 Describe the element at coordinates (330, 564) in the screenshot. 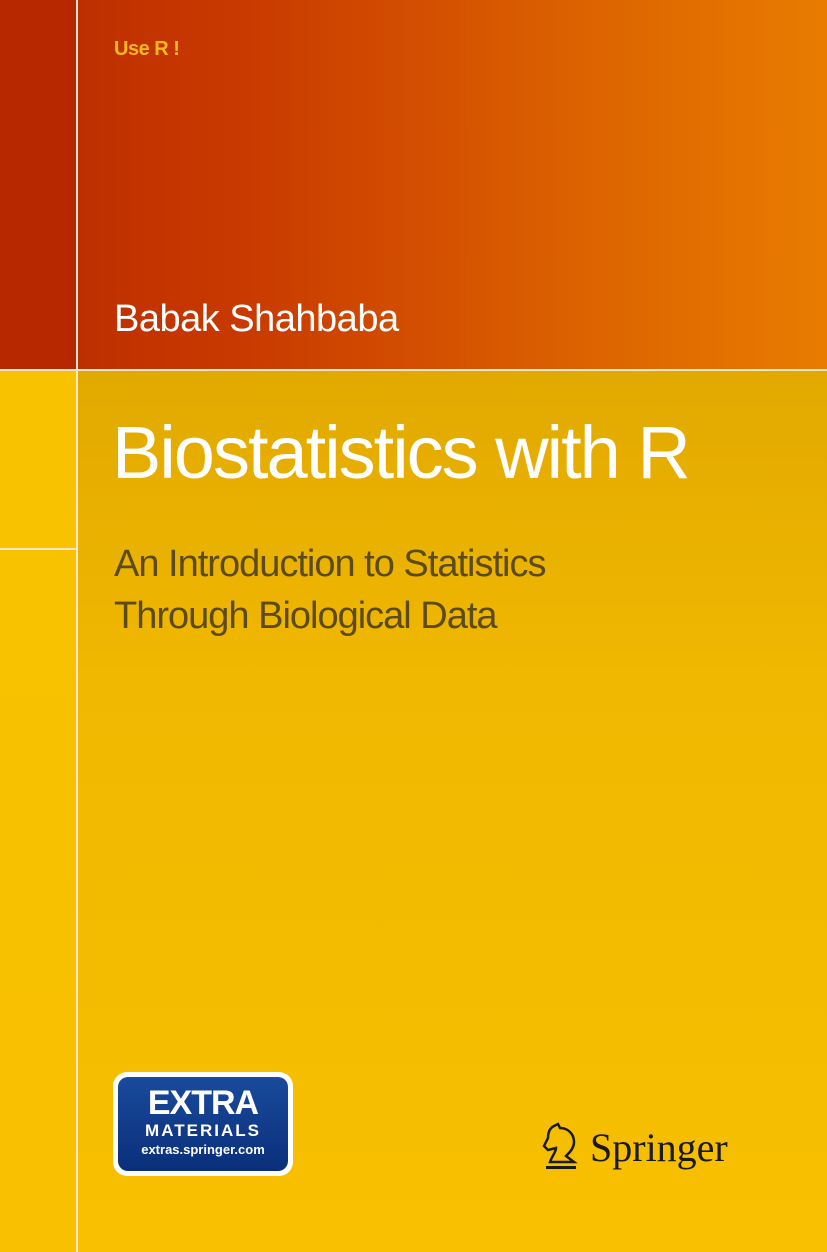

I see `subtitle-line: An Introduction to Statistics` at that location.